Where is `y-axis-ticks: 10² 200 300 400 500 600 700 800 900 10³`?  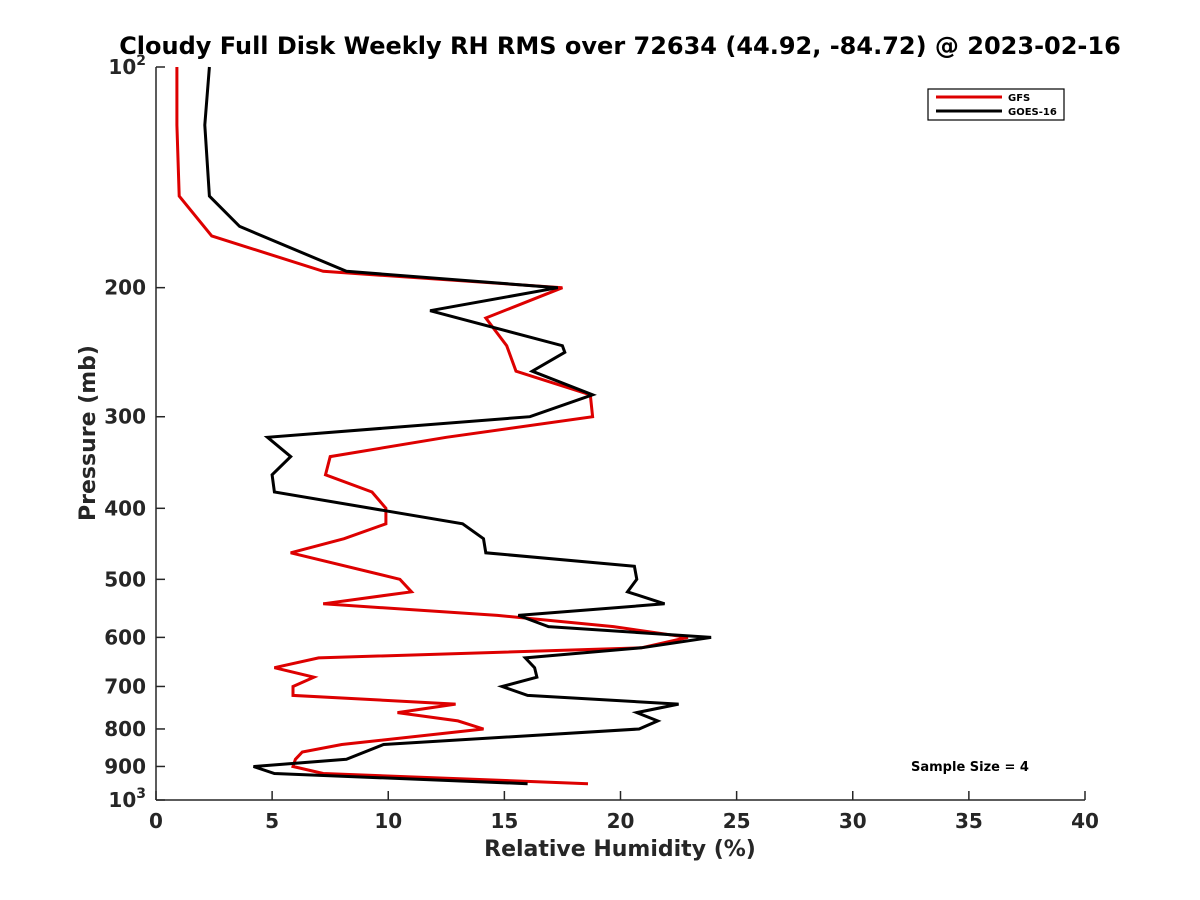
y-axis-ticks: 10² 200 300 400 500 600 700 800 900 10³ is located at coordinates (134, 432).